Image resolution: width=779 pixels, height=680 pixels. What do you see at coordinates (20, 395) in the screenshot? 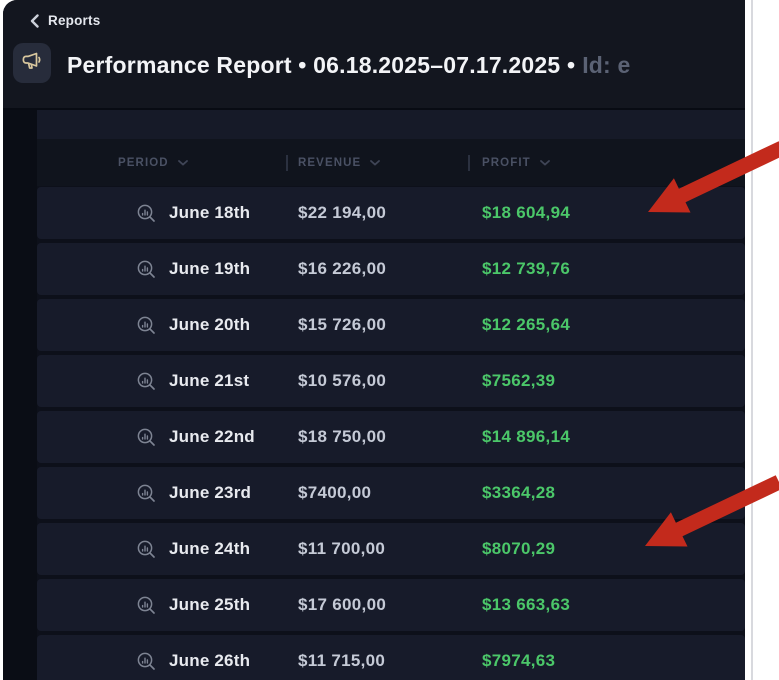
I see `left-rail` at bounding box center [20, 395].